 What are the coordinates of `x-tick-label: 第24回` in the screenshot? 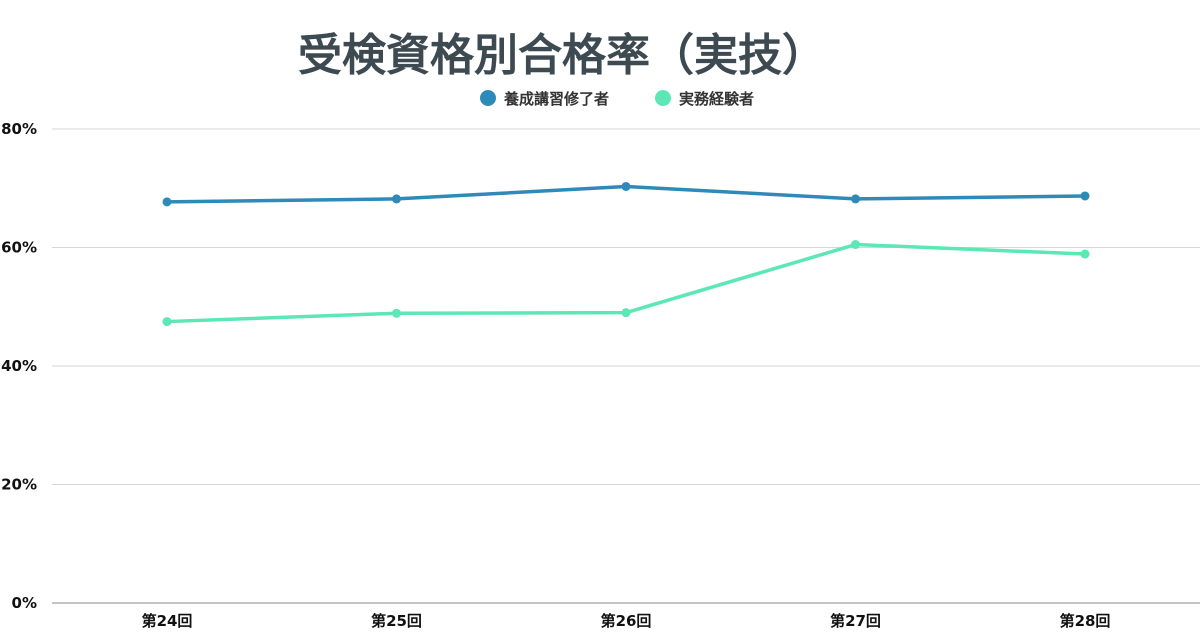 It's located at (167, 621).